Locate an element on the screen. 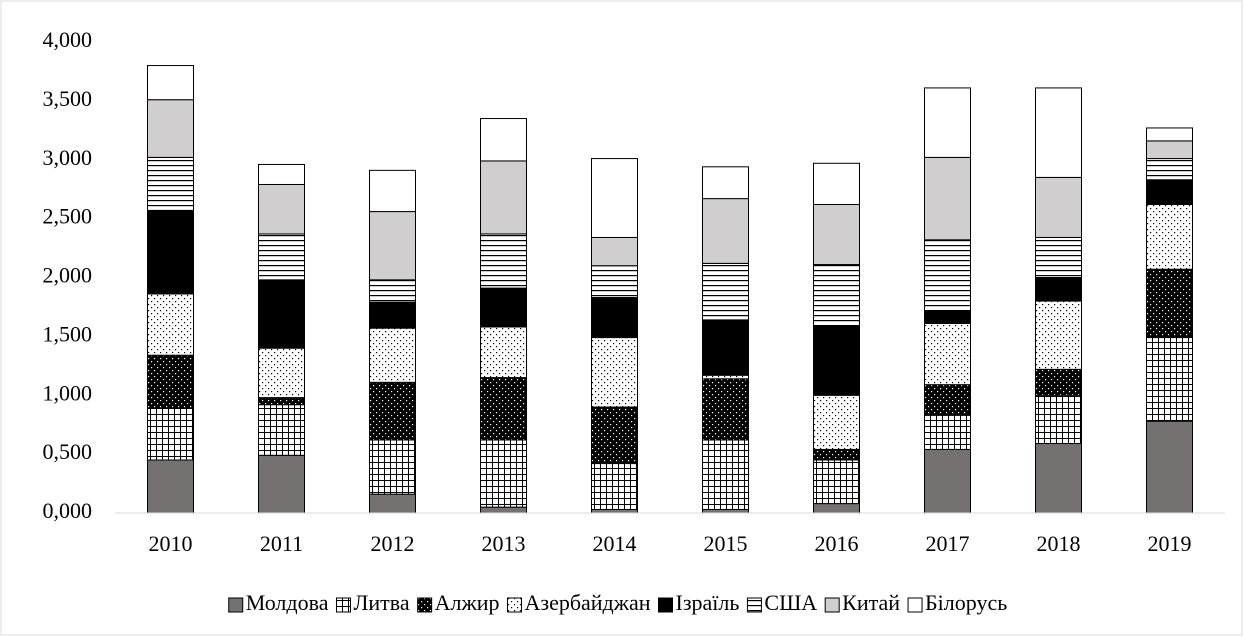 The width and height of the screenshot is (1244, 637). legend-label: Молдова is located at coordinates (287, 602).